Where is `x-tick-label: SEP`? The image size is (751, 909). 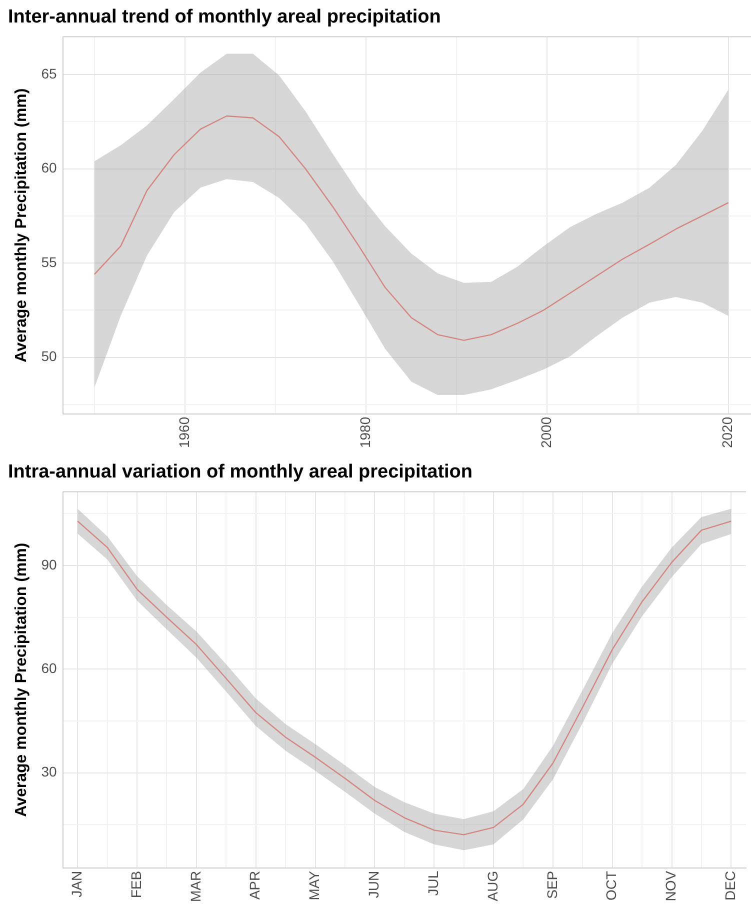 x-tick-label: SEP is located at coordinates (552, 884).